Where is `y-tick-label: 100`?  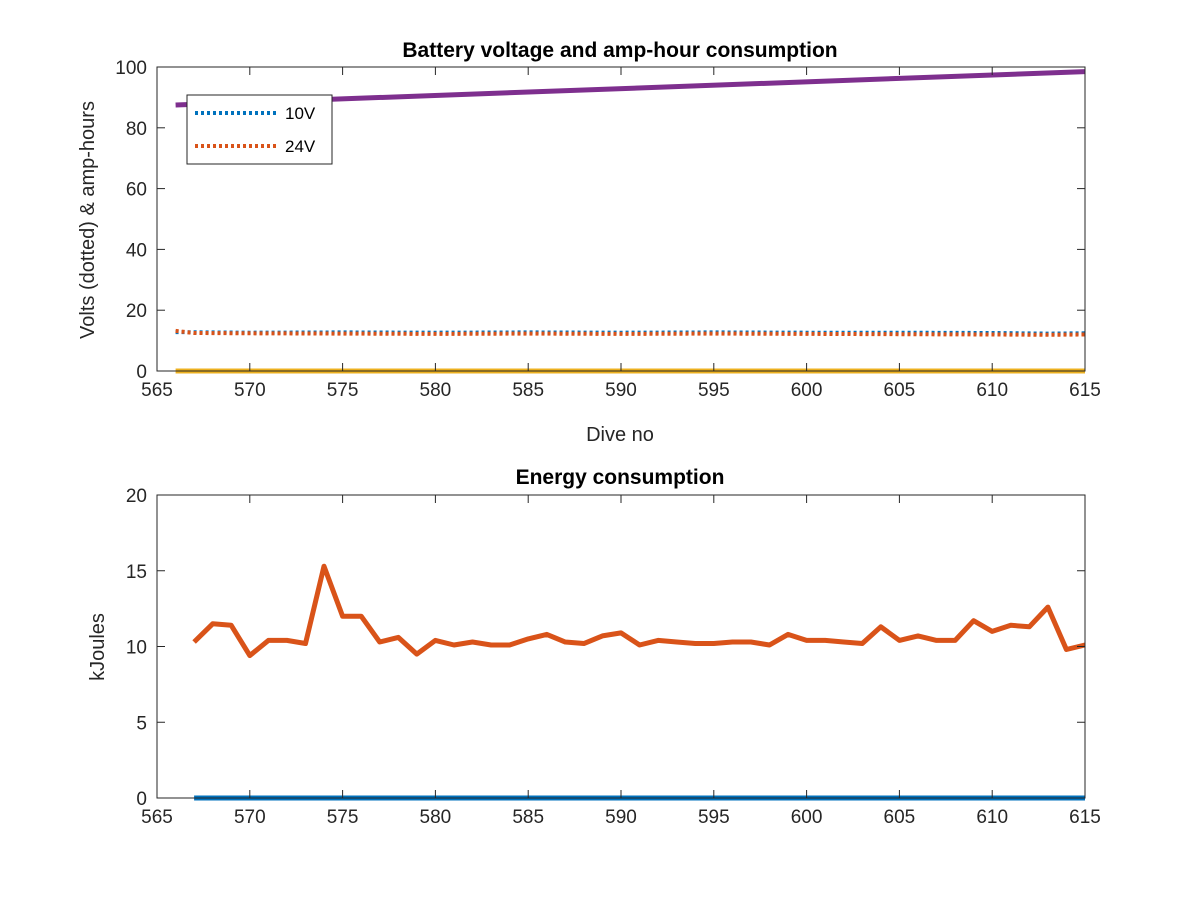 y-tick-label: 100 is located at coordinates (131, 68).